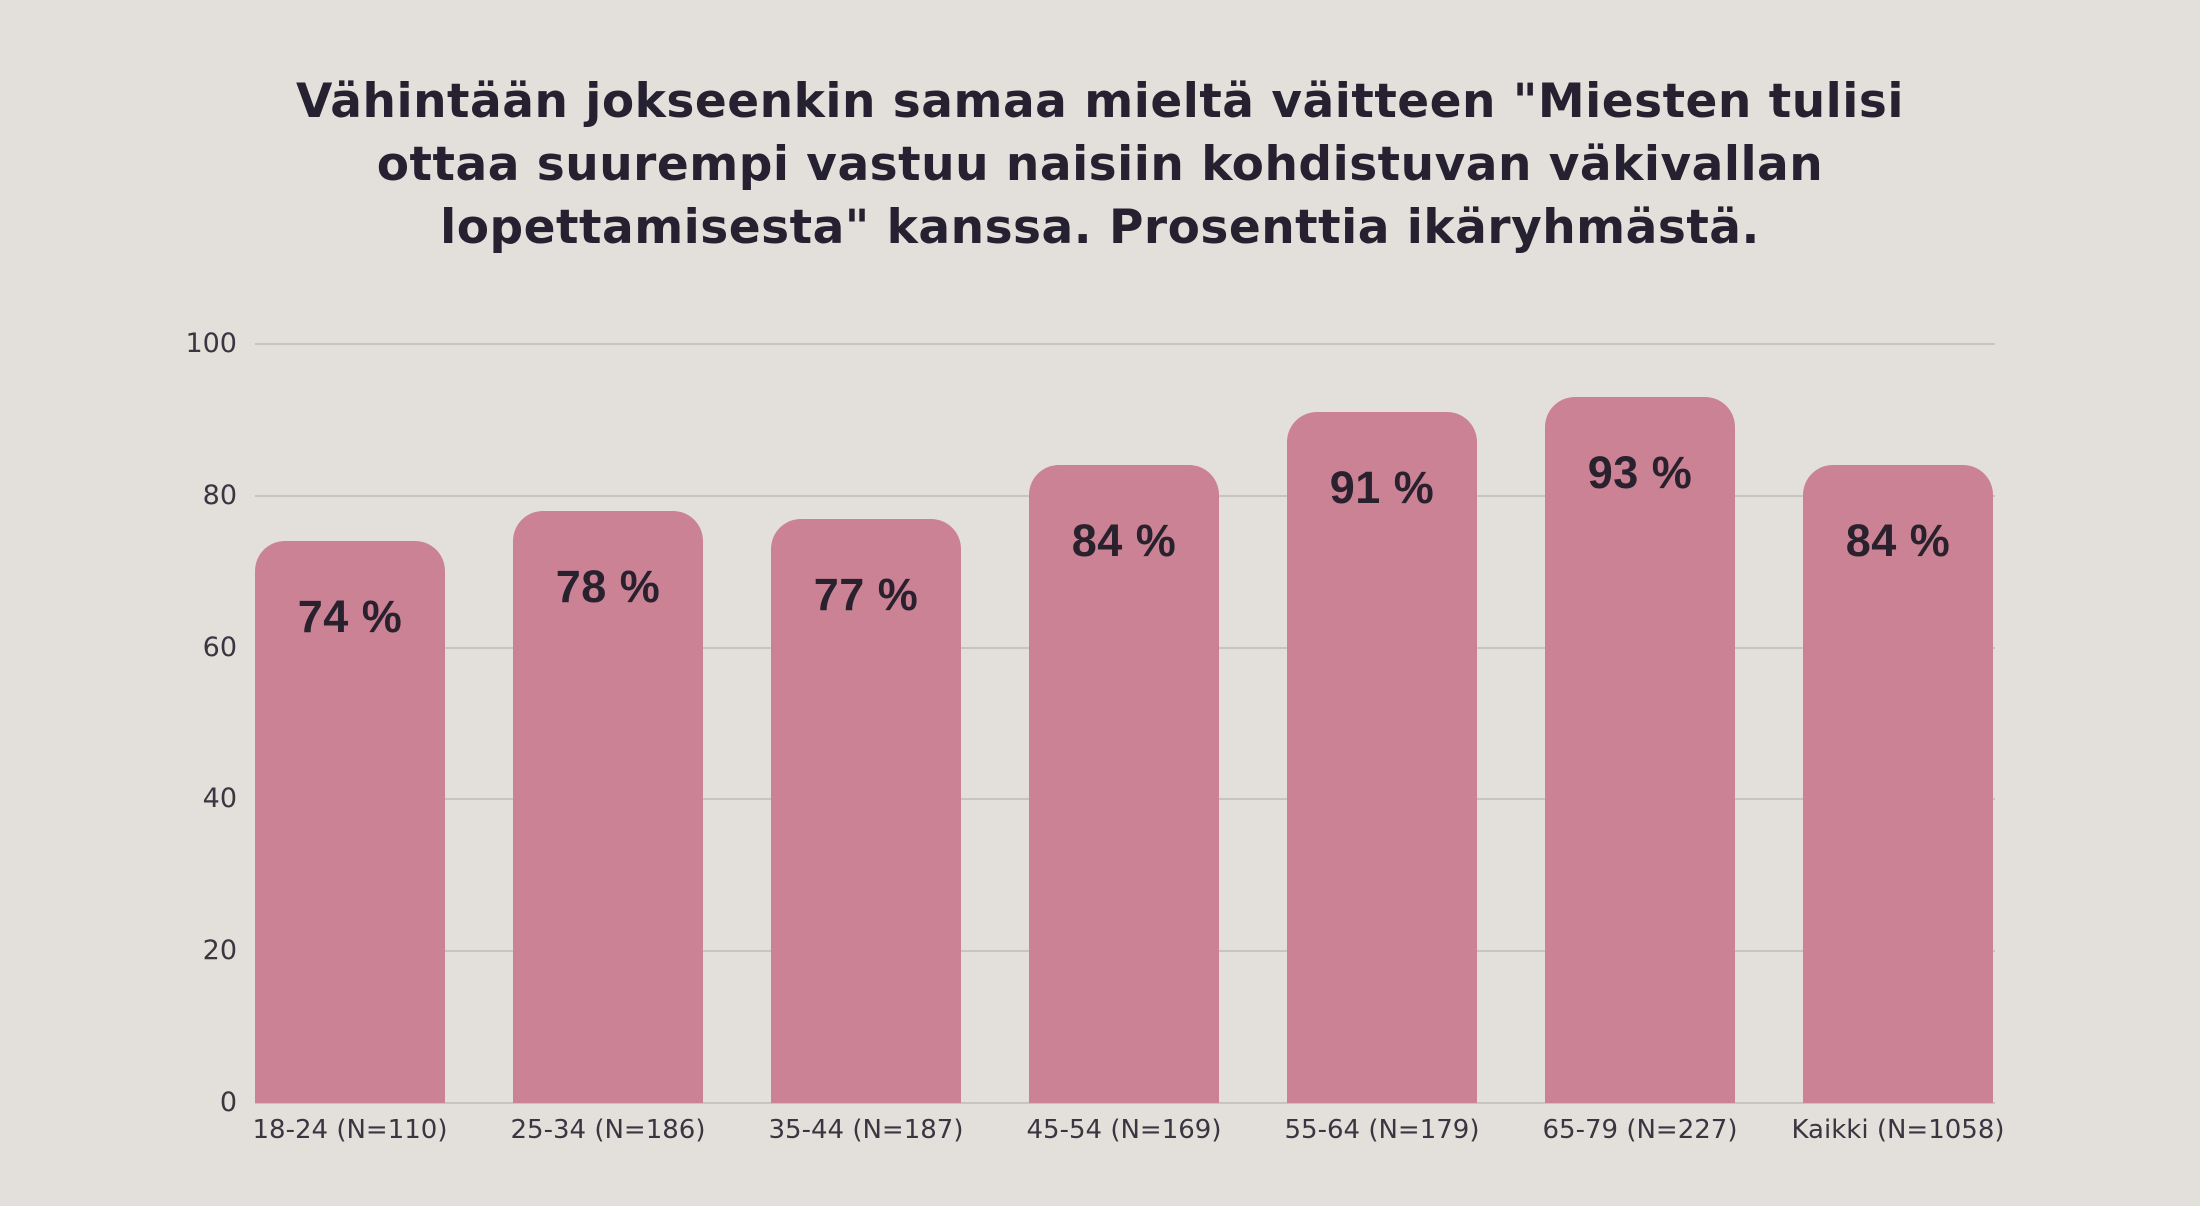 The image size is (2200, 1206). What do you see at coordinates (350, 1130) in the screenshot?
I see `x-axis-tick-label: 18-24 (N=110)` at bounding box center [350, 1130].